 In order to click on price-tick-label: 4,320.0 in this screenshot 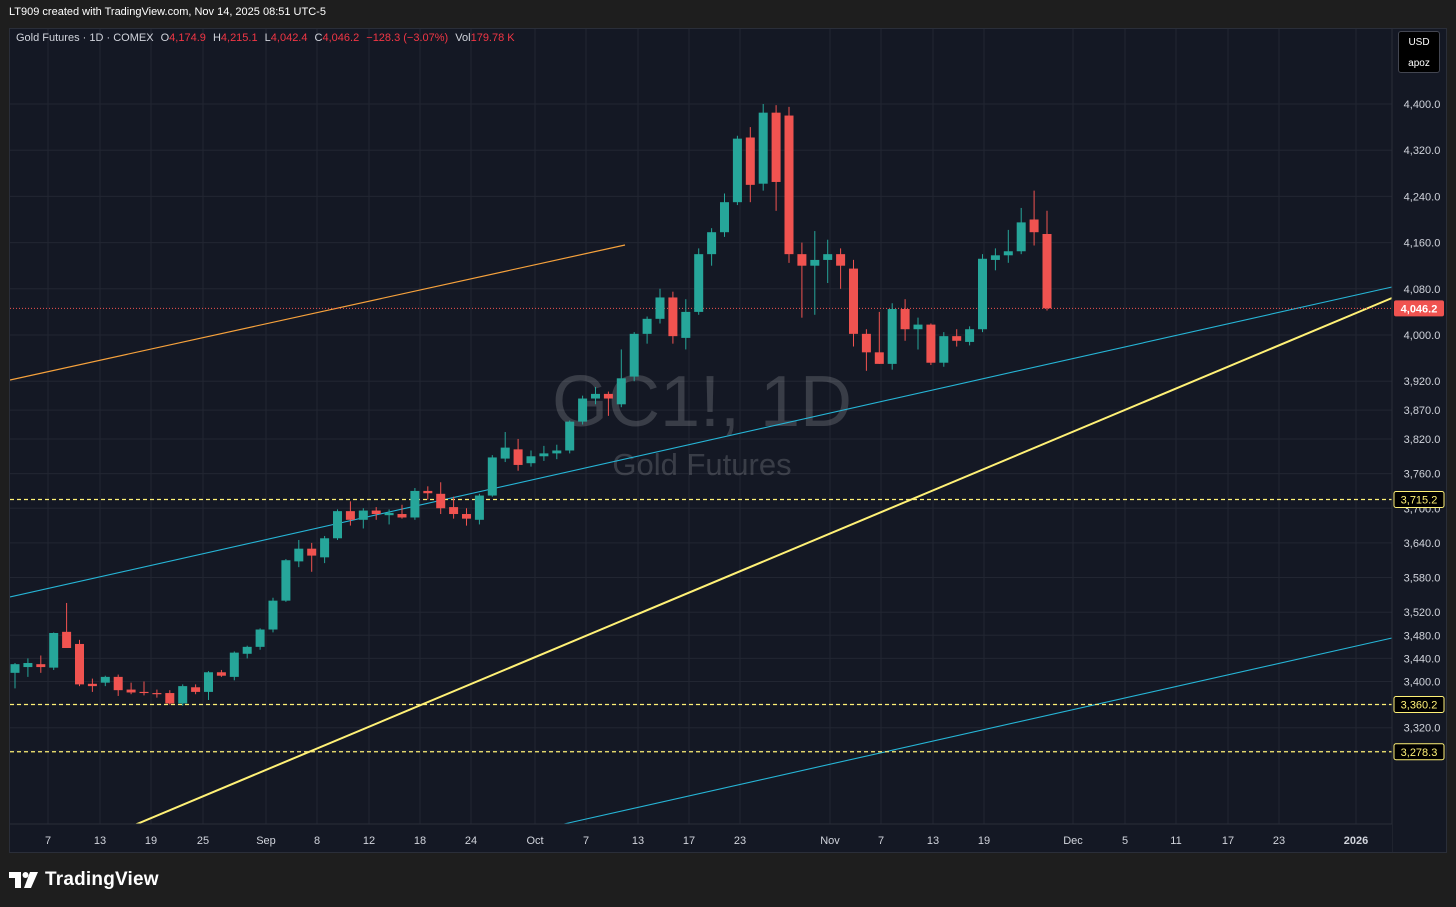, I will do `click(1422, 151)`.